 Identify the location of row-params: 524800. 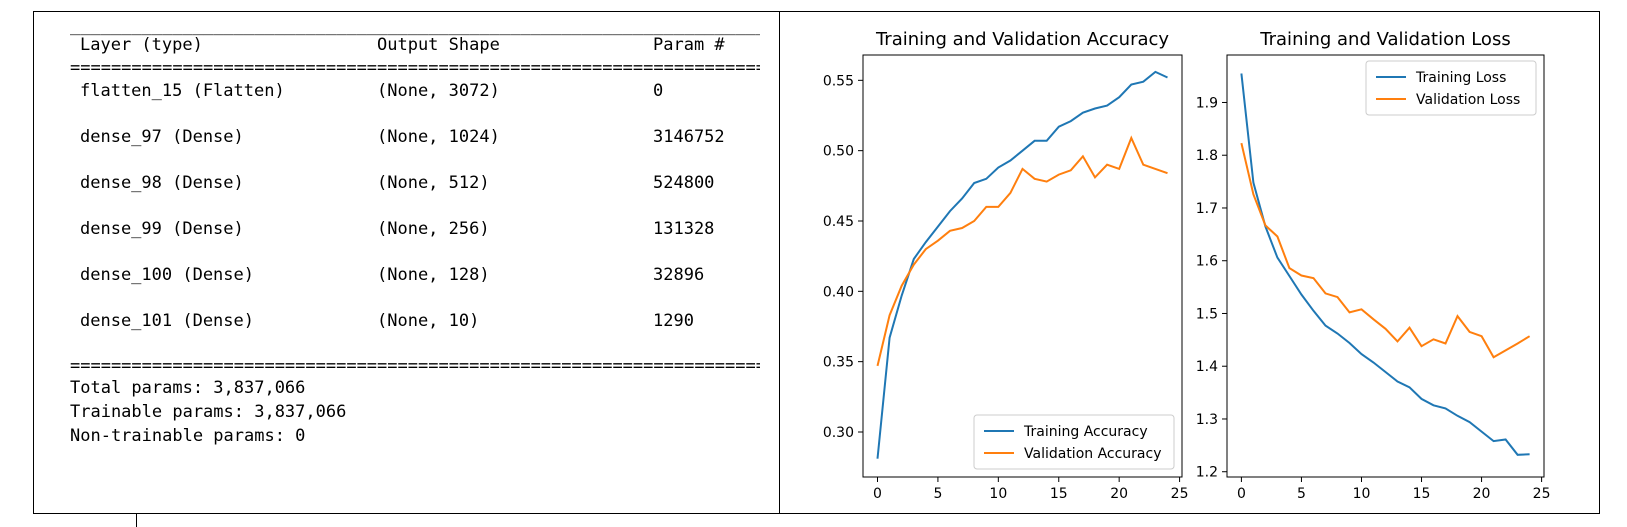
(684, 183).